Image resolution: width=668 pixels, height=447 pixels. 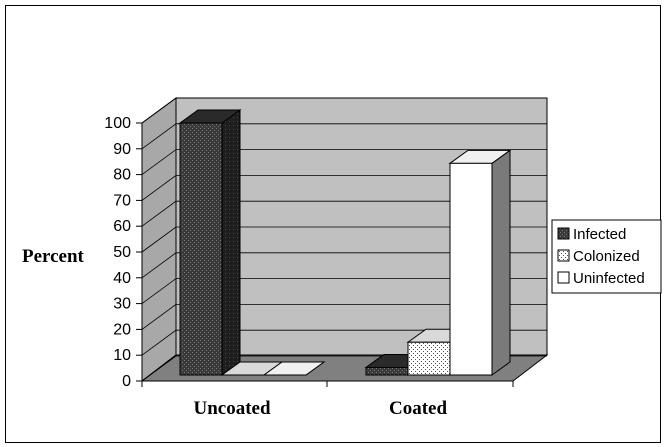 I want to click on y-axis-label: Percent, so click(x=53, y=256).